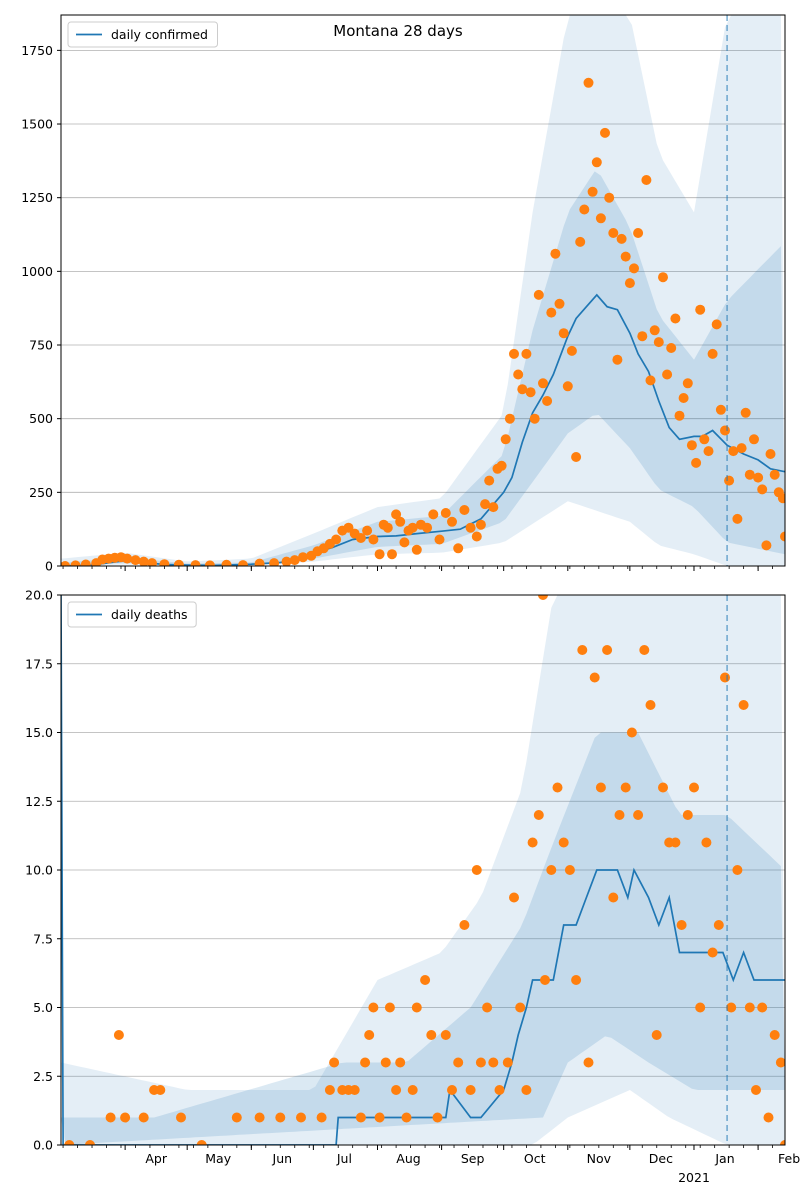 The width and height of the screenshot is (800, 1200). Describe the element at coordinates (41, 345) in the screenshot. I see `y-tick-label: 750` at that location.